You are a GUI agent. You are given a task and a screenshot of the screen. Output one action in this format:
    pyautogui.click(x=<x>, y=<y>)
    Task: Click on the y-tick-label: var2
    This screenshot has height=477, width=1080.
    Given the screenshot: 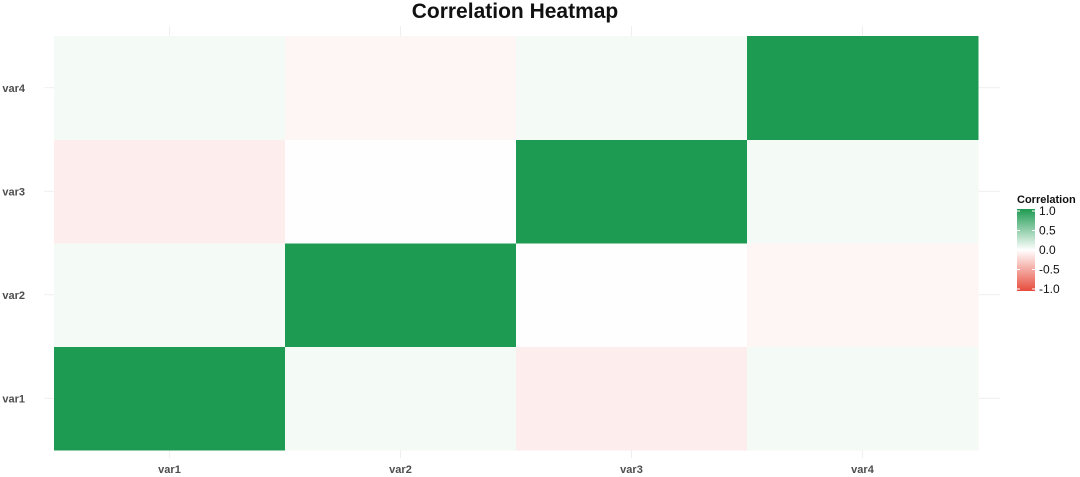 What is the action you would take?
    pyautogui.click(x=13, y=296)
    